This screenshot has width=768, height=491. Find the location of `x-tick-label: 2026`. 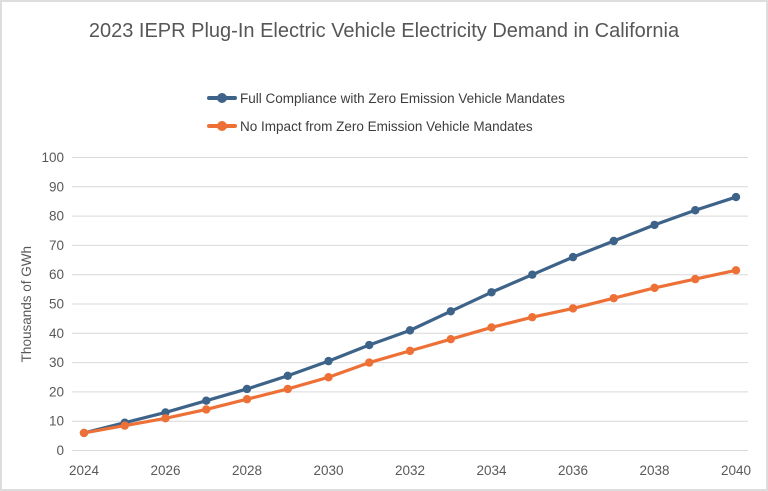

x-tick-label: 2026 is located at coordinates (165, 470).